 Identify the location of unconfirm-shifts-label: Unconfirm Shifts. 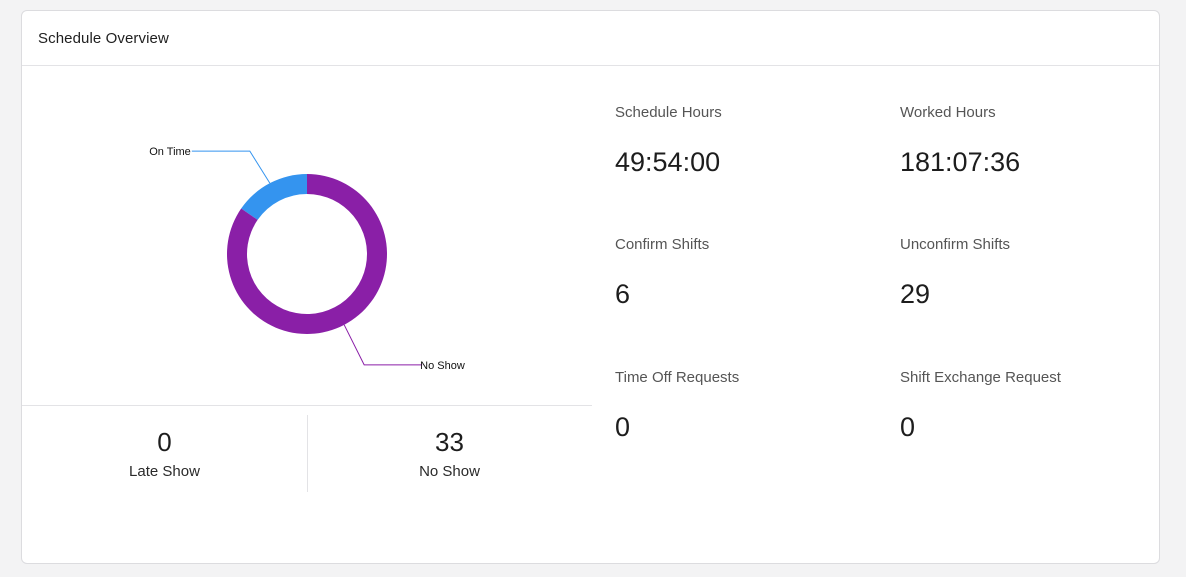
(955, 244).